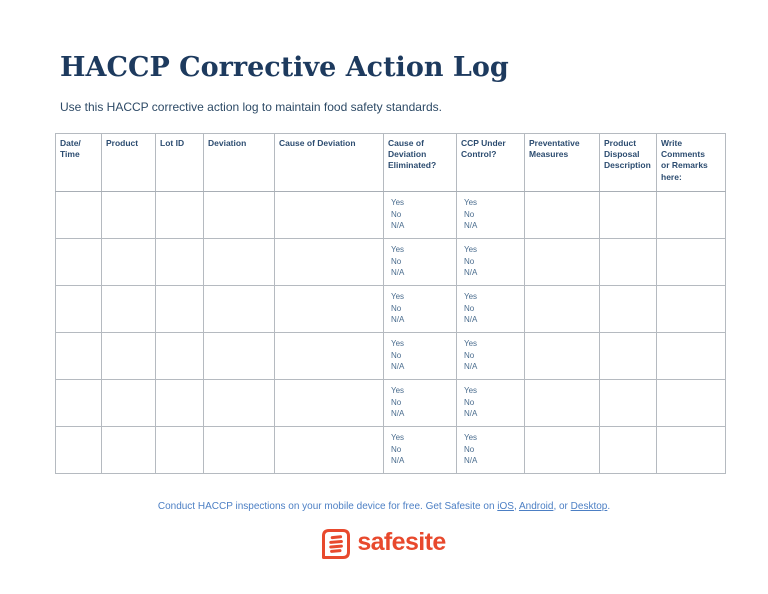  Describe the element at coordinates (691, 162) in the screenshot. I see `column-header-comments: Write Comments or Remarks here:` at that location.